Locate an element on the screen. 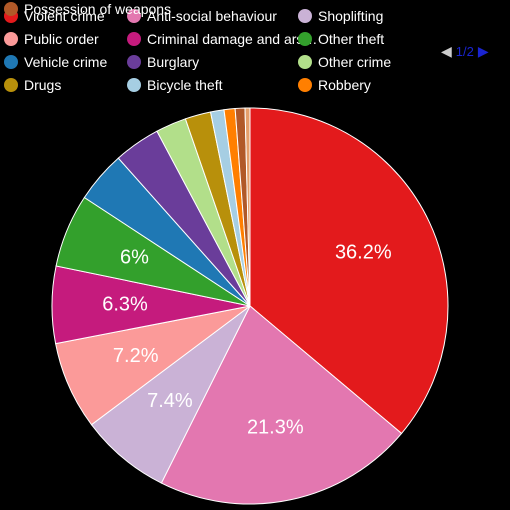 The height and width of the screenshot is (510, 510). legend-item: Public order is located at coordinates (51, 39).